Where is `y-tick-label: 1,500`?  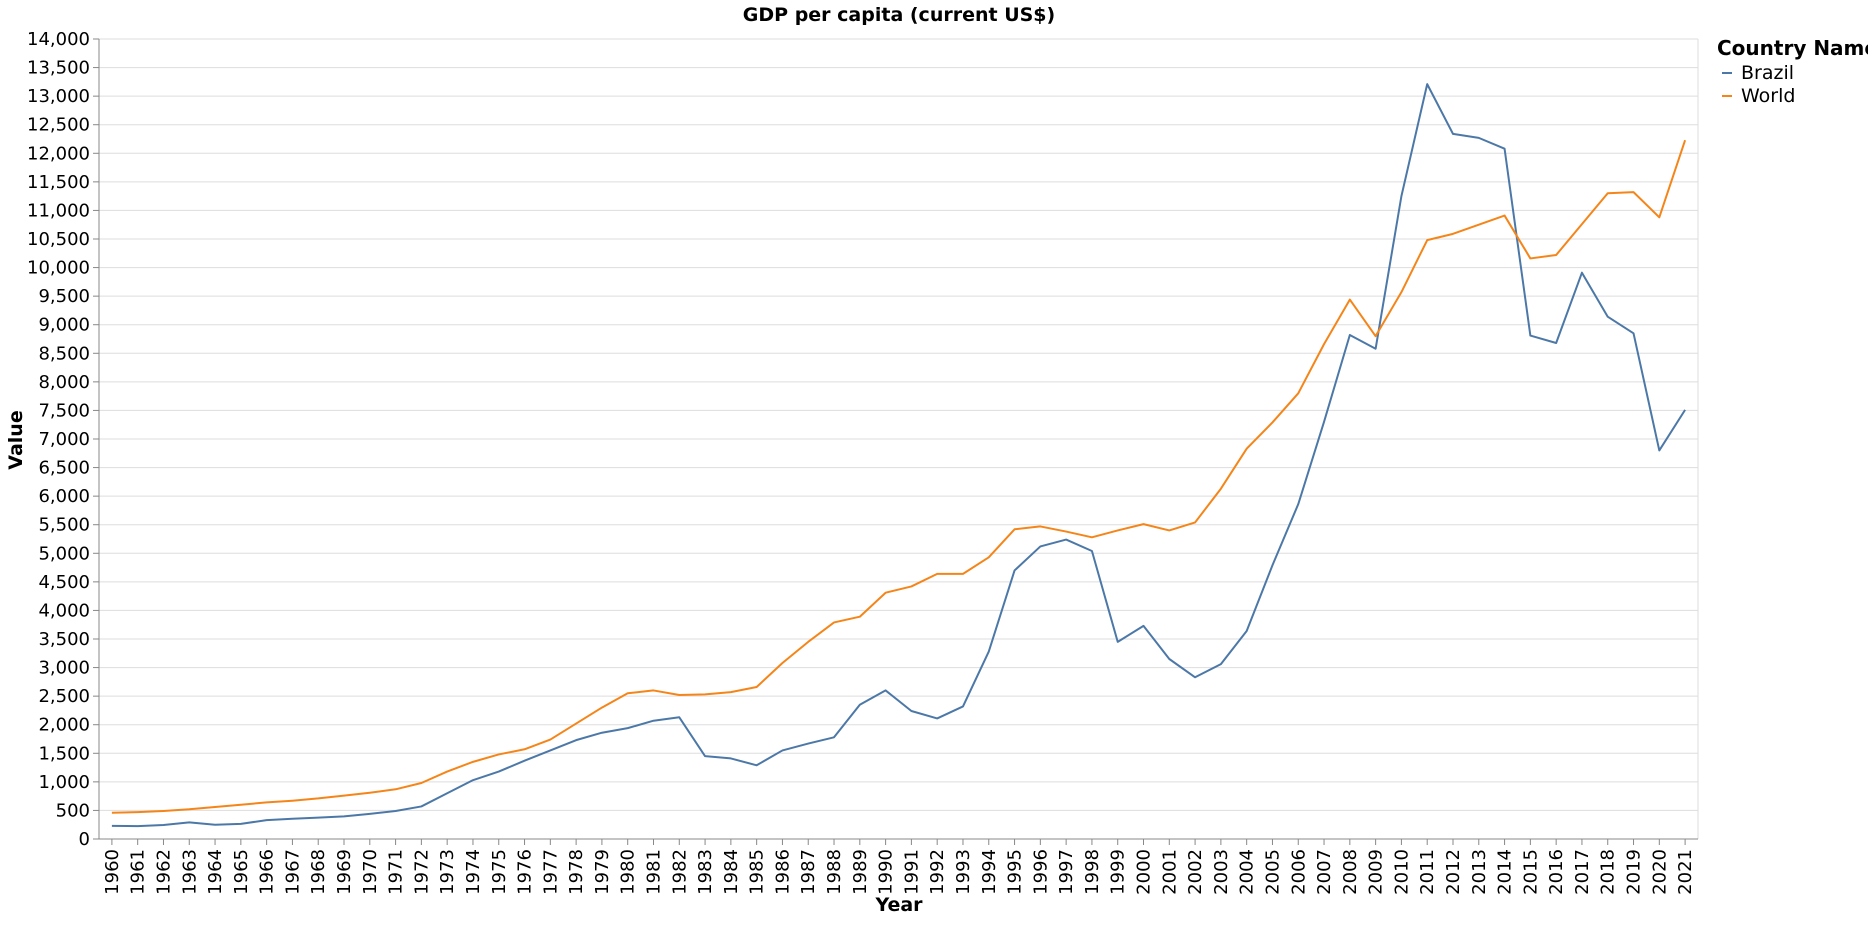
y-tick-label: 1,500 is located at coordinates (64, 753).